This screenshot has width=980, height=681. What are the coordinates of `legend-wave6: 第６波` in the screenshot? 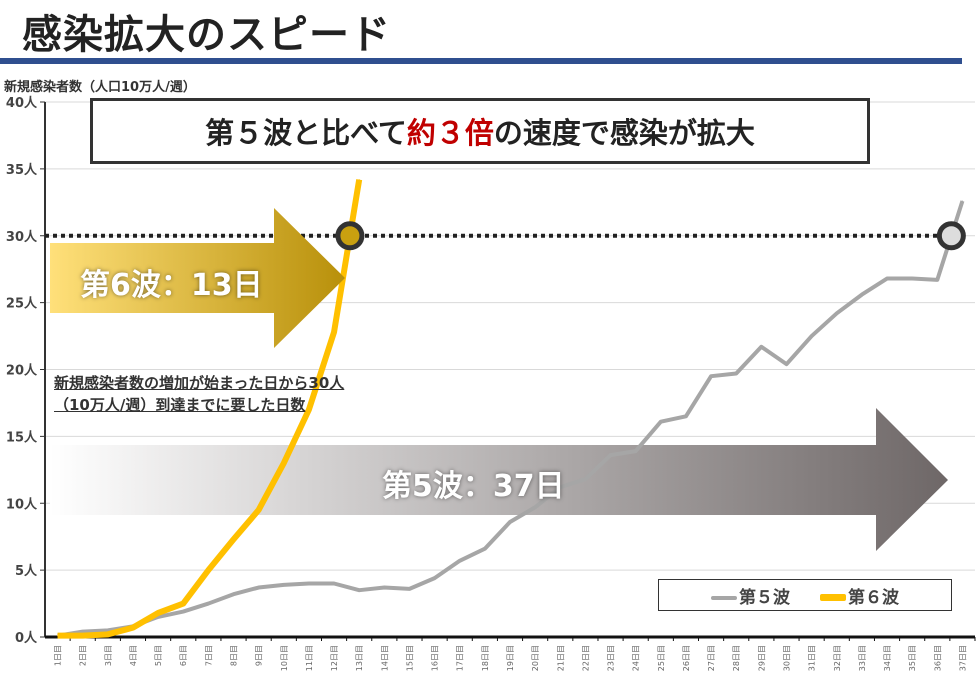 It's located at (859, 595).